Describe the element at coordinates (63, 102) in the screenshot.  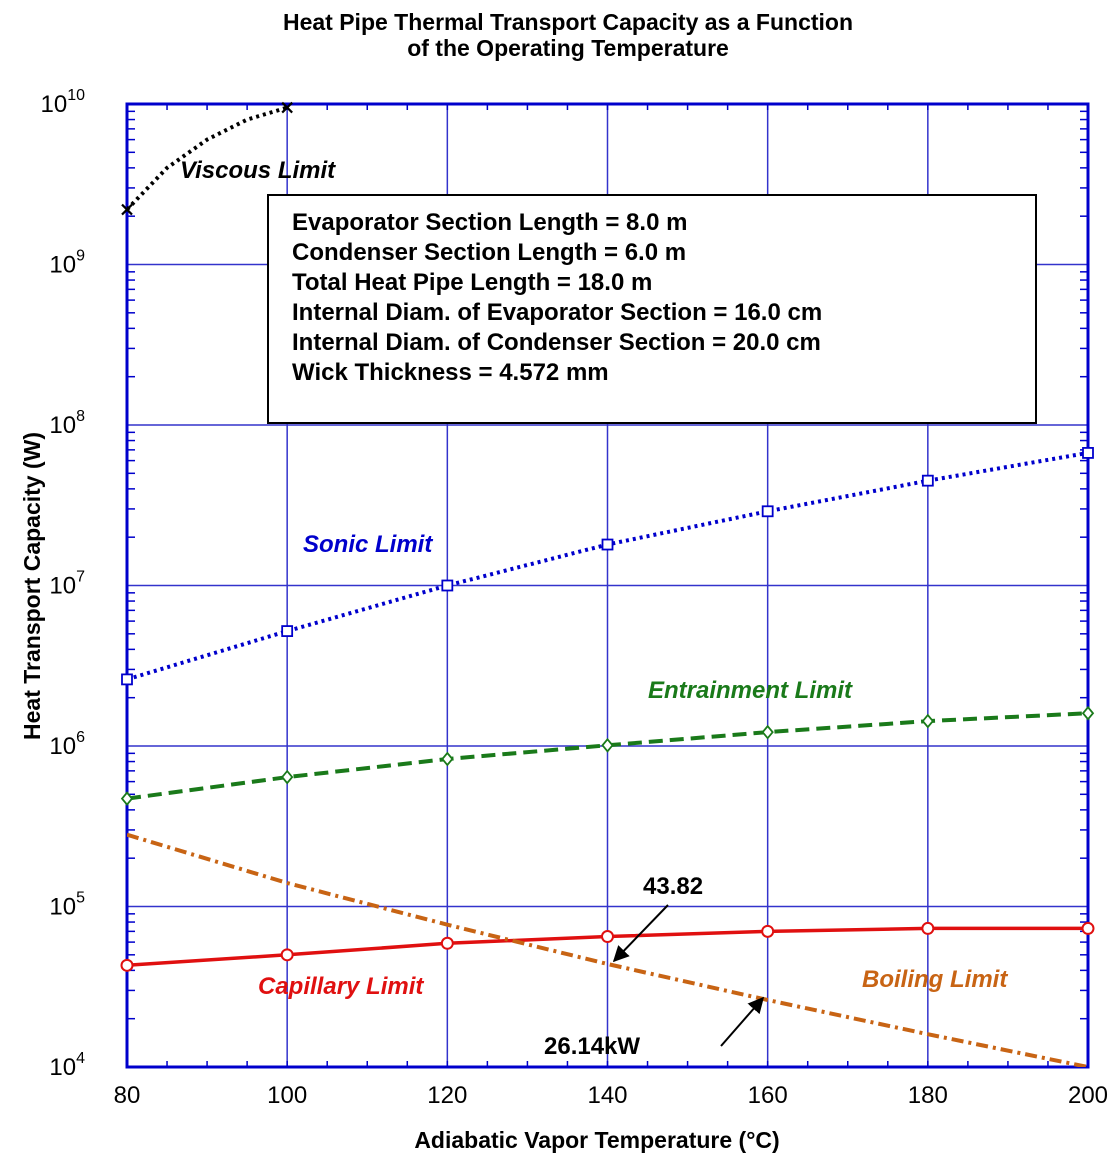
I see `y-tick-label: 10¹⁰` at that location.